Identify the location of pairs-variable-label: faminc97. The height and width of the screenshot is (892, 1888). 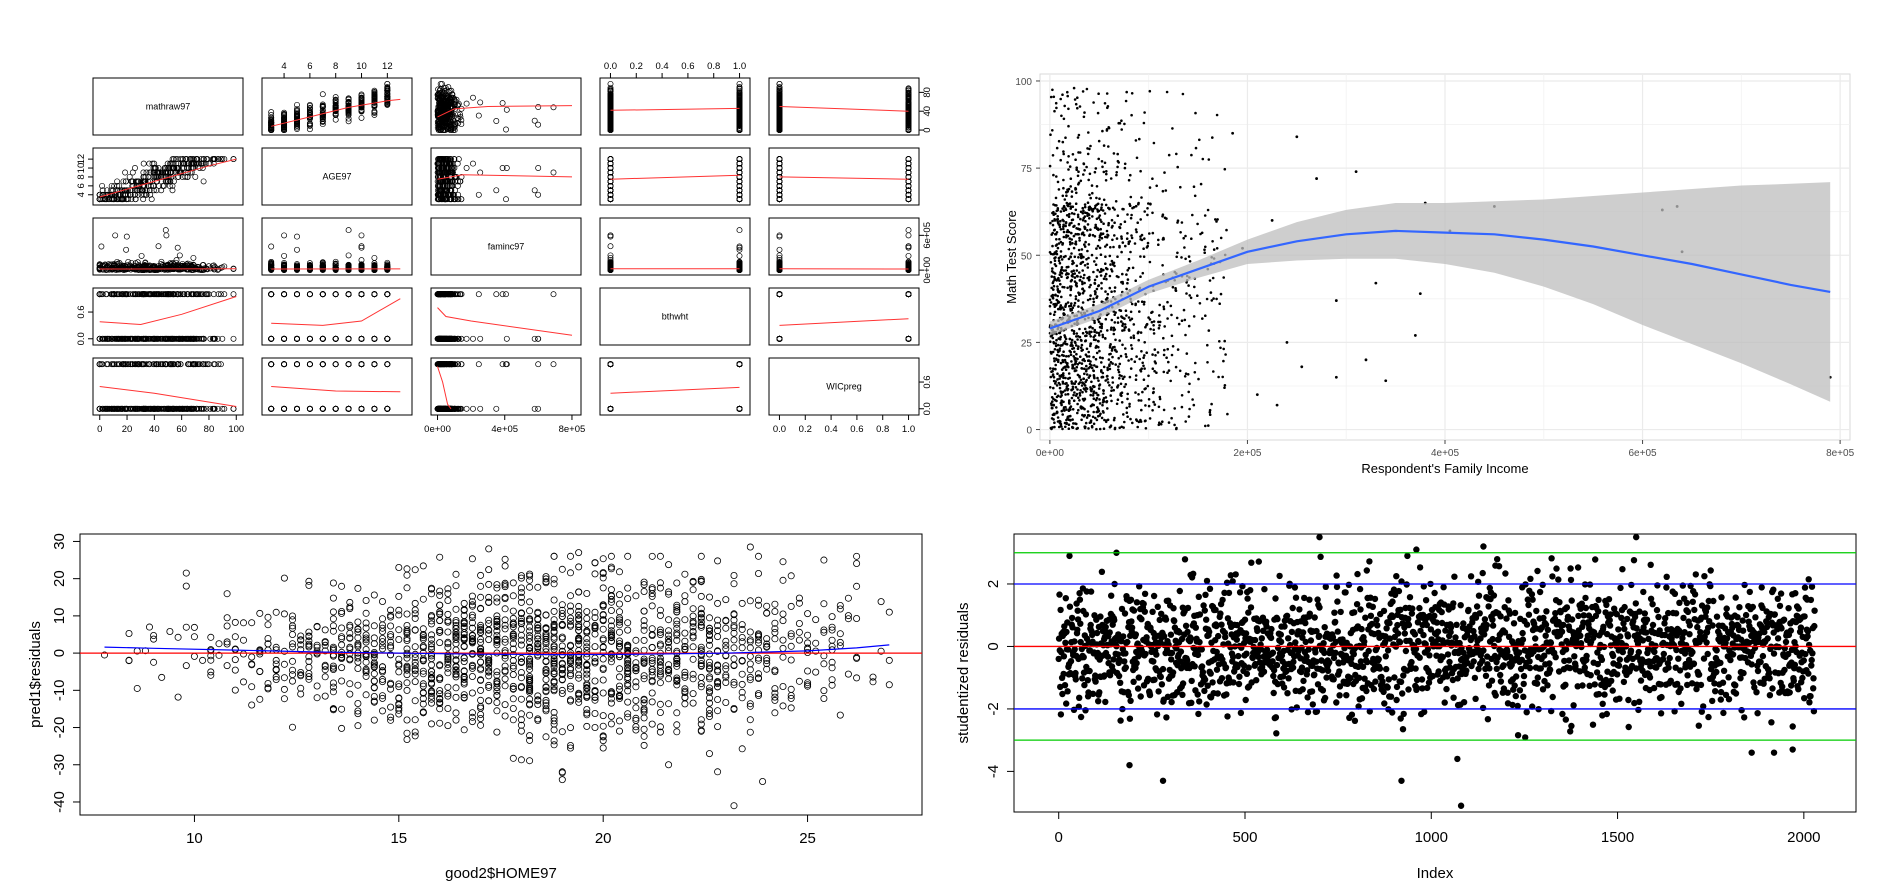
(506, 247).